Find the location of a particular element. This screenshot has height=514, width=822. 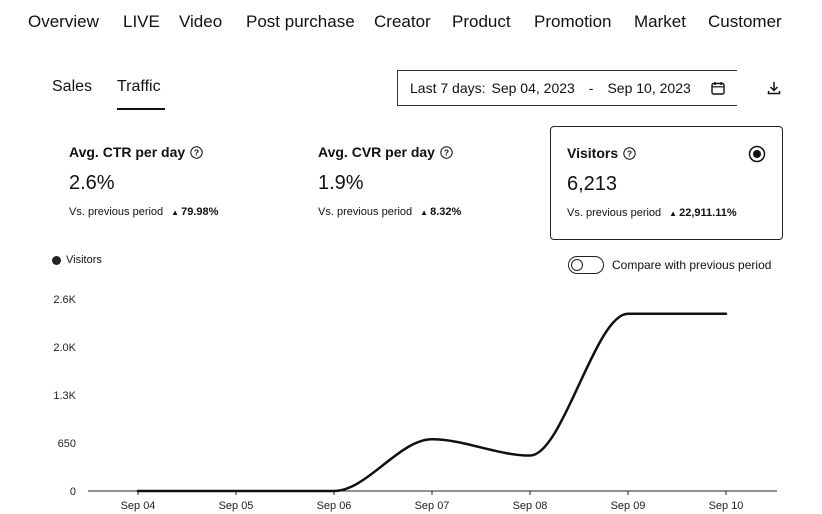

toggle-switch is located at coordinates (586, 265).